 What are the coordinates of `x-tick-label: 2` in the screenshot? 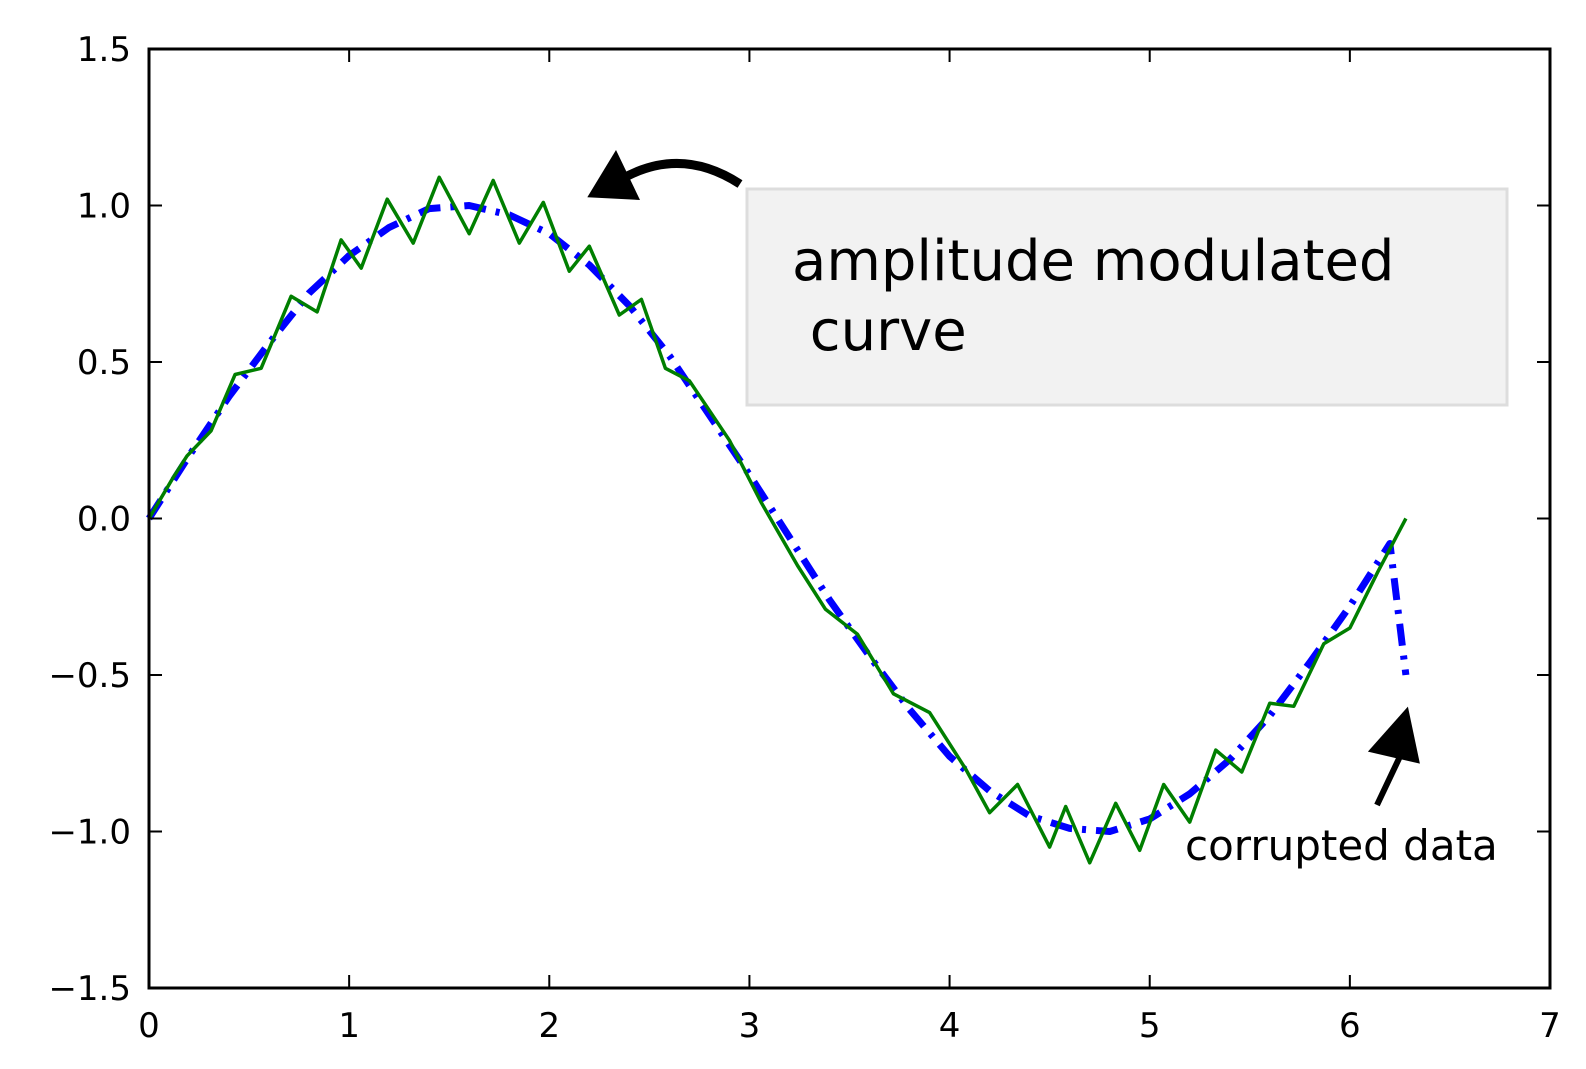 It's located at (549, 1026).